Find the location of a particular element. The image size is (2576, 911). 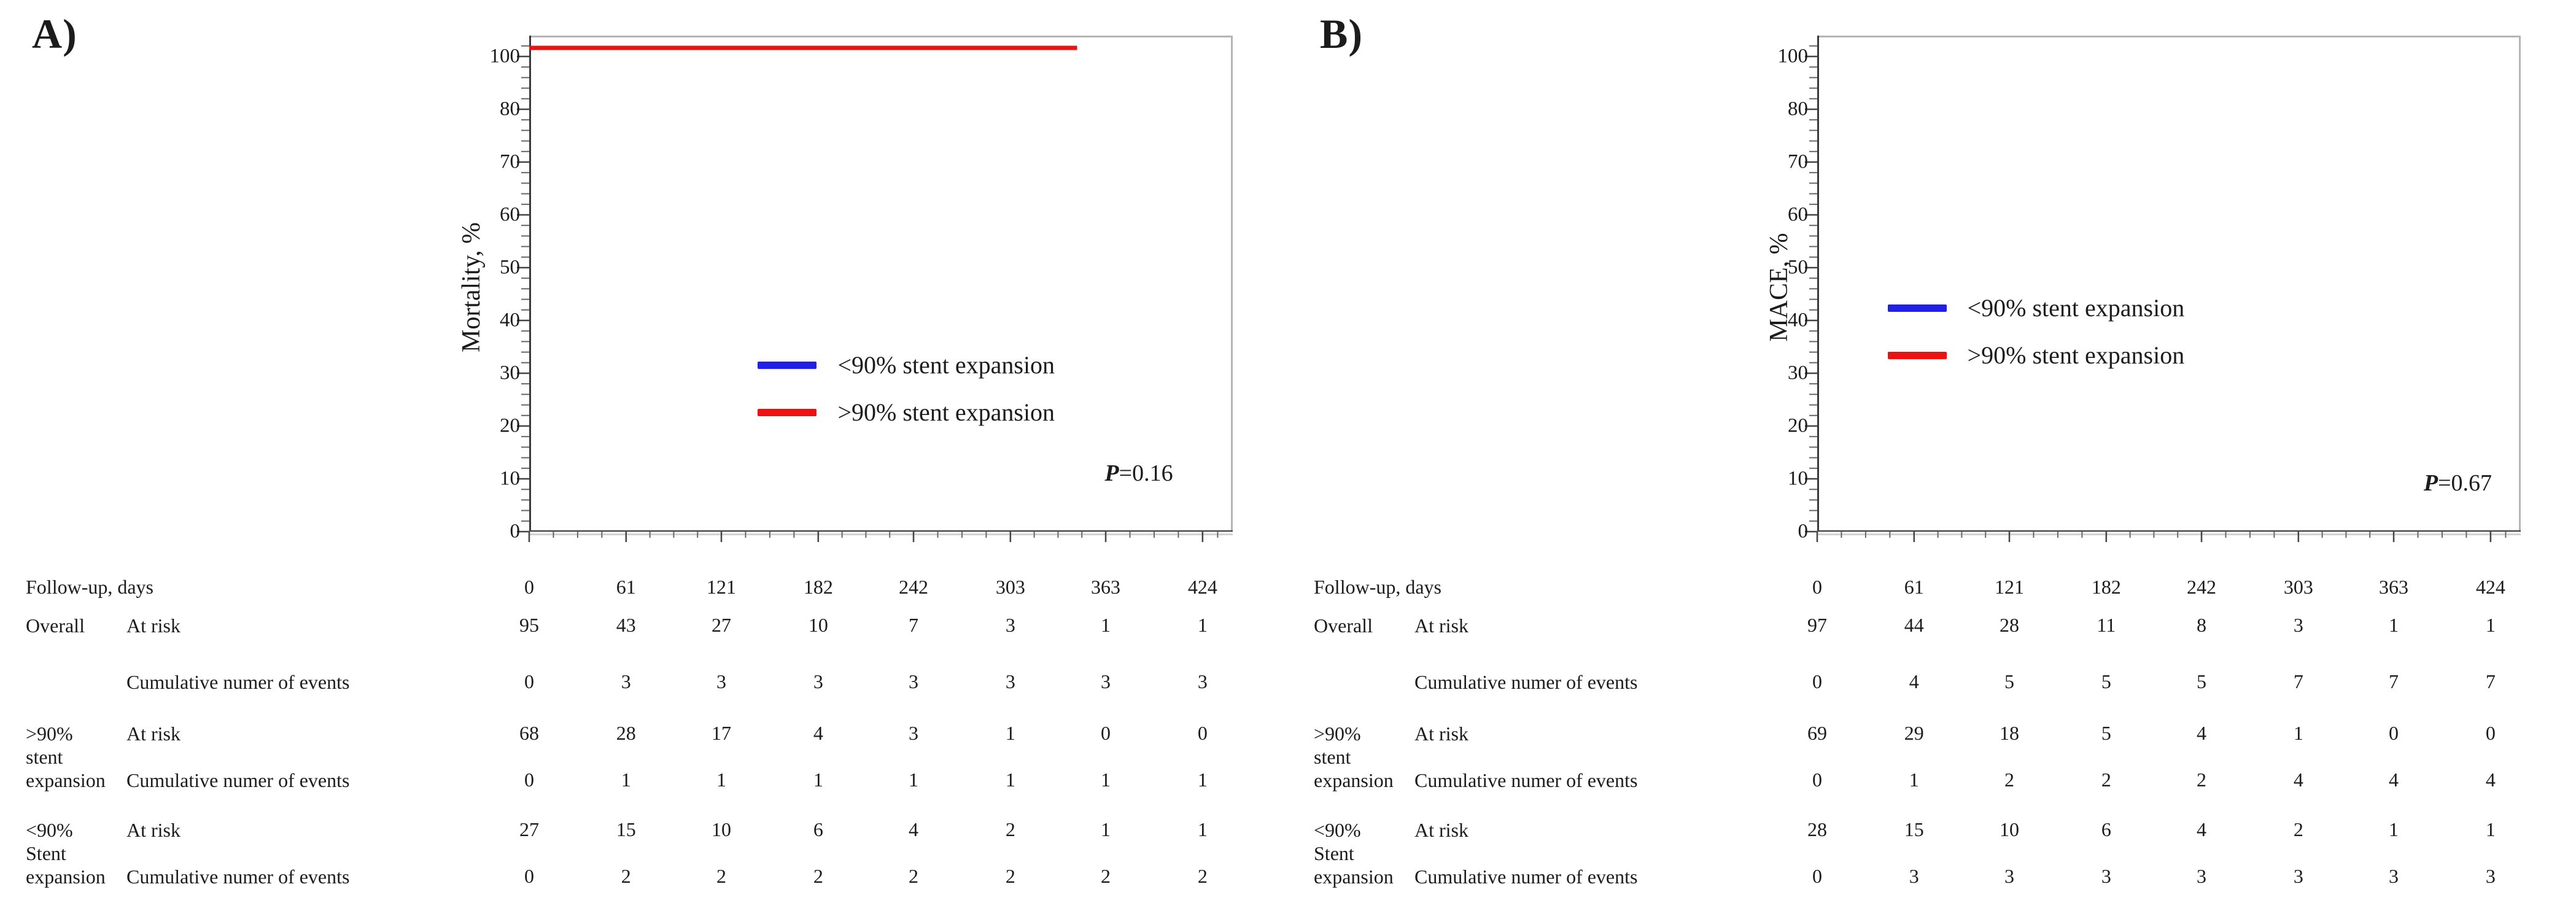

p-value: P=0.67 is located at coordinates (2458, 483).